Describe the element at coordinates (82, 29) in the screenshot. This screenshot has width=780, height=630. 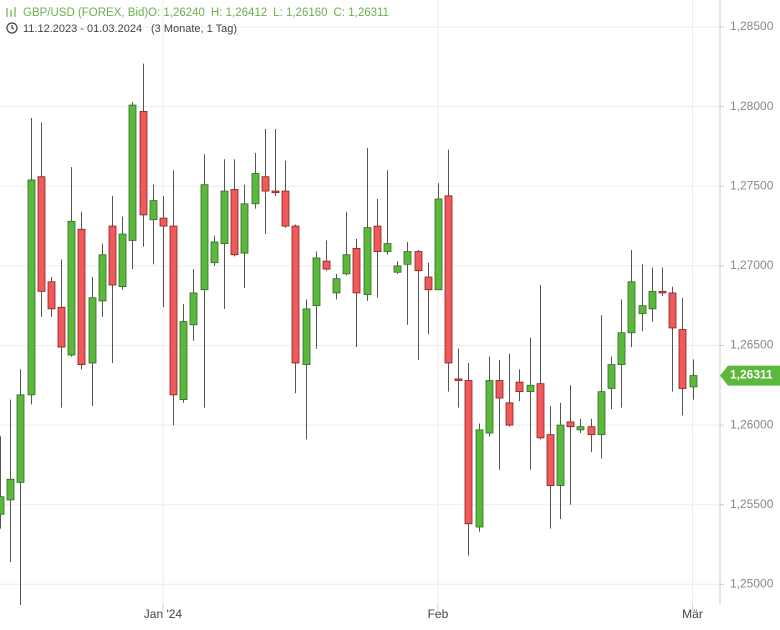
I see `date-range: 11.12.2023 - 01.03.2024` at that location.